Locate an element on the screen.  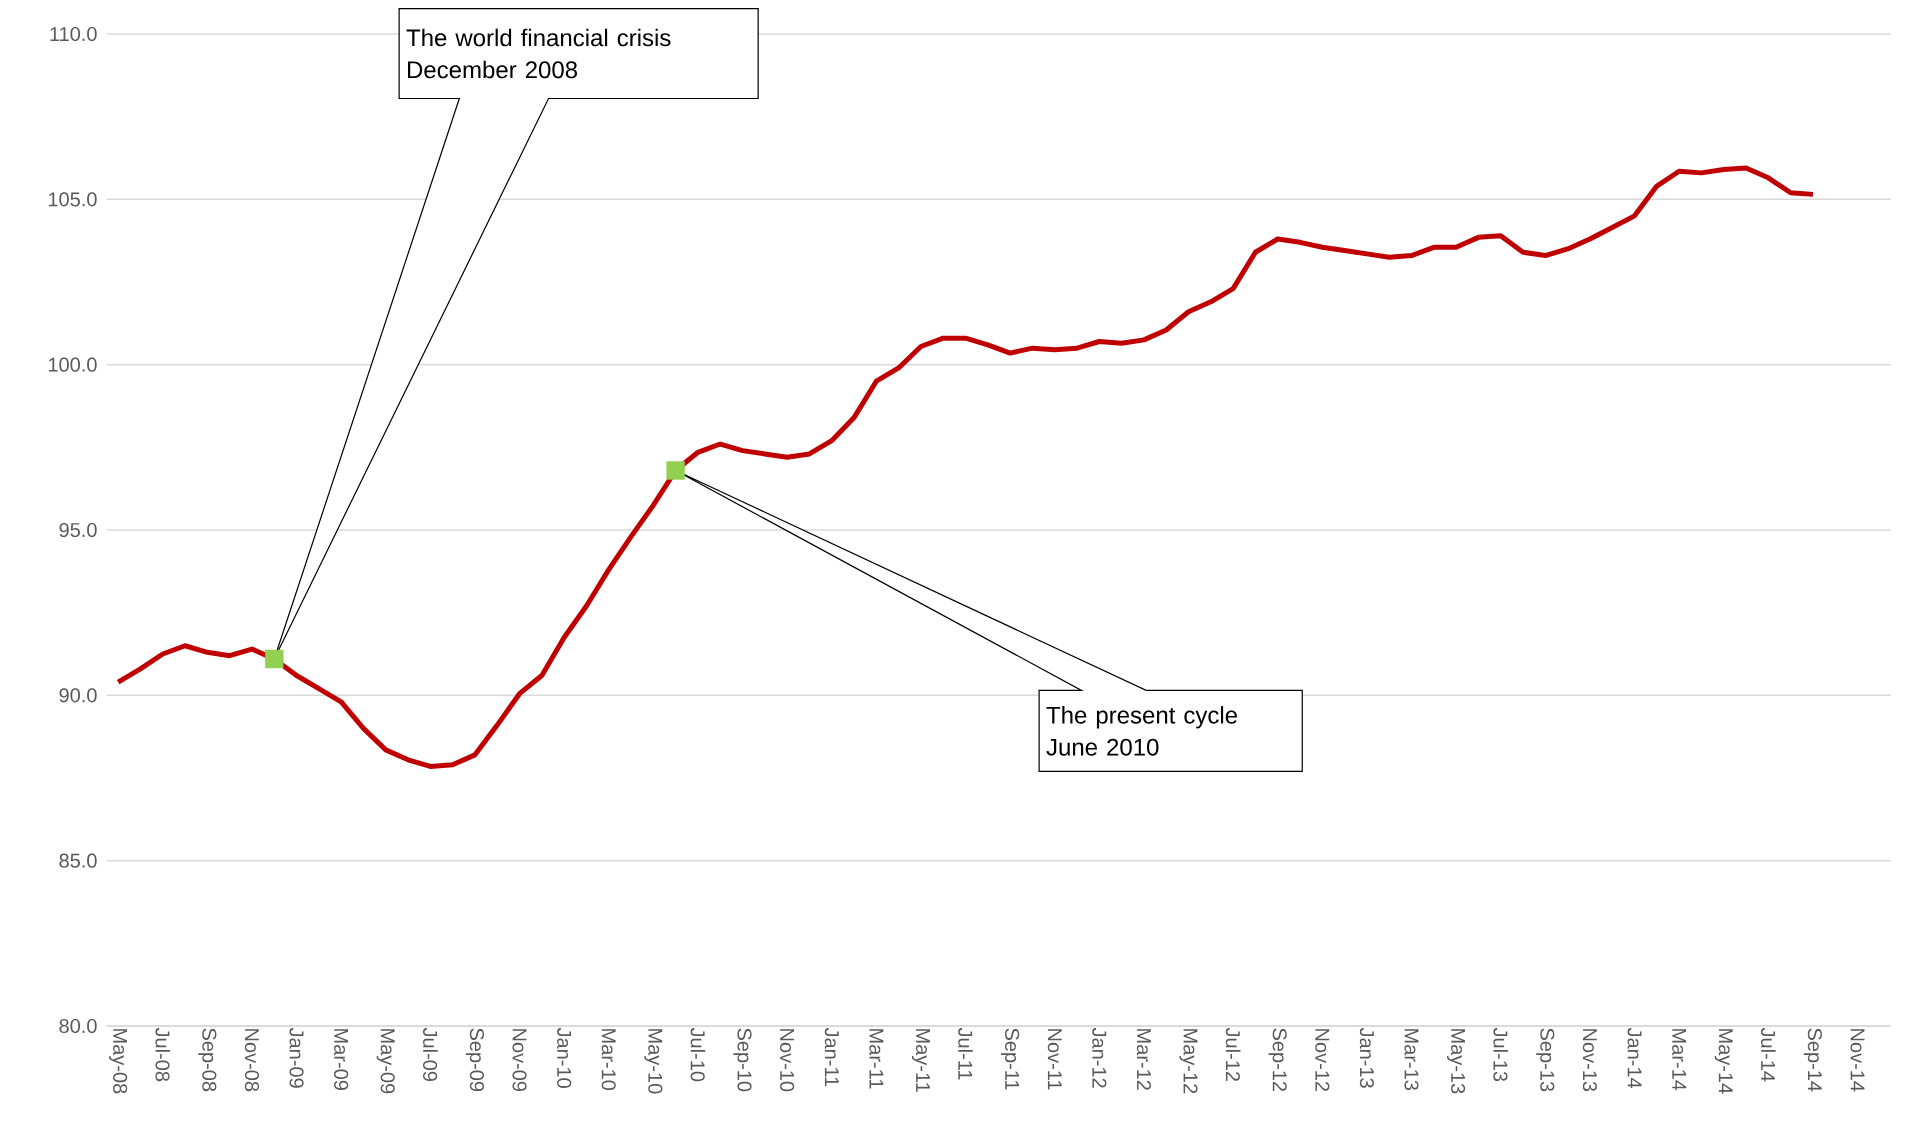
x-tick-label: May-09 is located at coordinates (385, 1061).